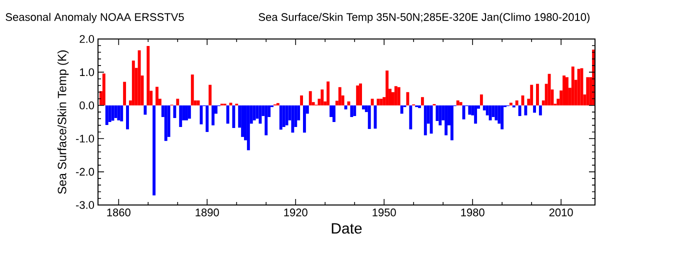 The height and width of the screenshot is (279, 700). Describe the element at coordinates (207, 212) in the screenshot. I see `x-tick-label: 1890` at that location.